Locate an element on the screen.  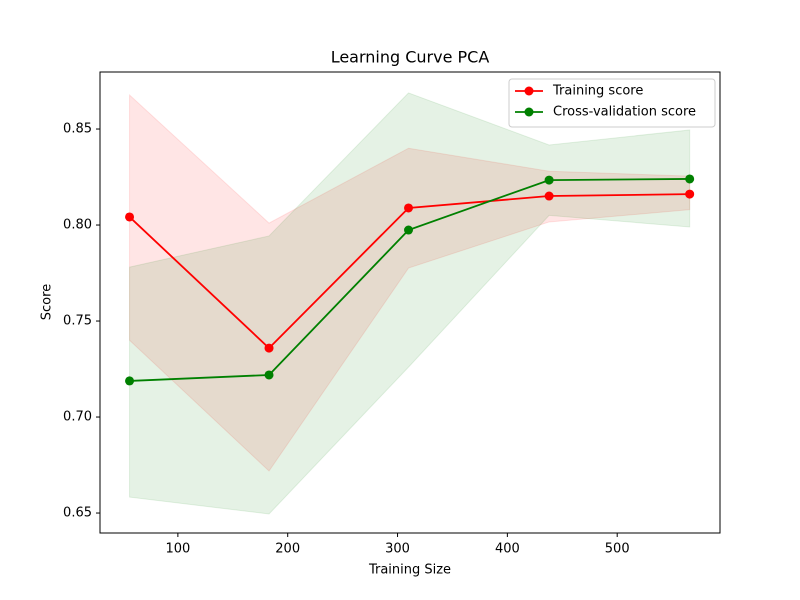
y-tick-label: 0.75 is located at coordinates (77, 321).